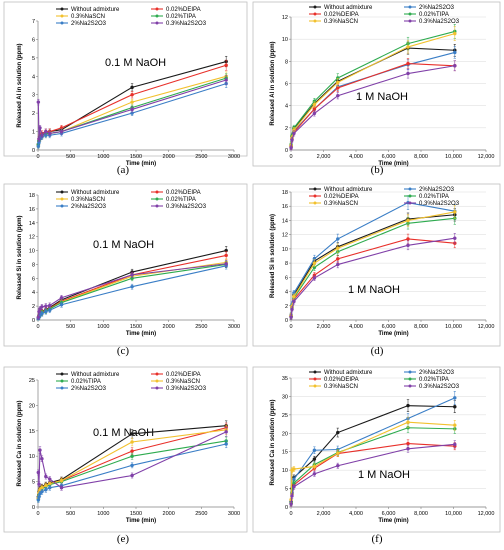 The height and width of the screenshot is (550, 504). Describe the element at coordinates (95, 375) in the screenshot. I see `legend-entry: Without admixture` at that location.